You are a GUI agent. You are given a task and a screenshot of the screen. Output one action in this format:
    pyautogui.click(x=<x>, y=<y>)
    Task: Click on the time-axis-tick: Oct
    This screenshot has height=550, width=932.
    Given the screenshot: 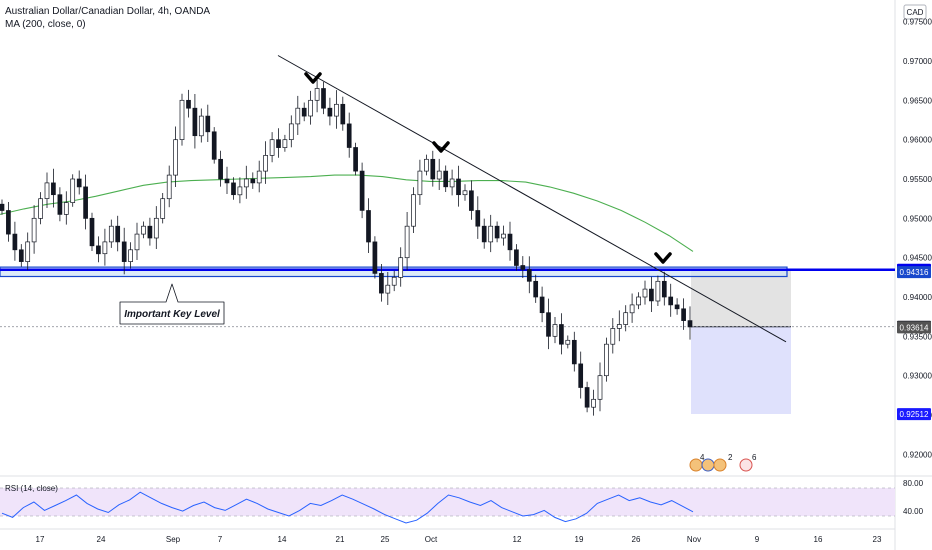 What is the action you would take?
    pyautogui.click(x=431, y=539)
    